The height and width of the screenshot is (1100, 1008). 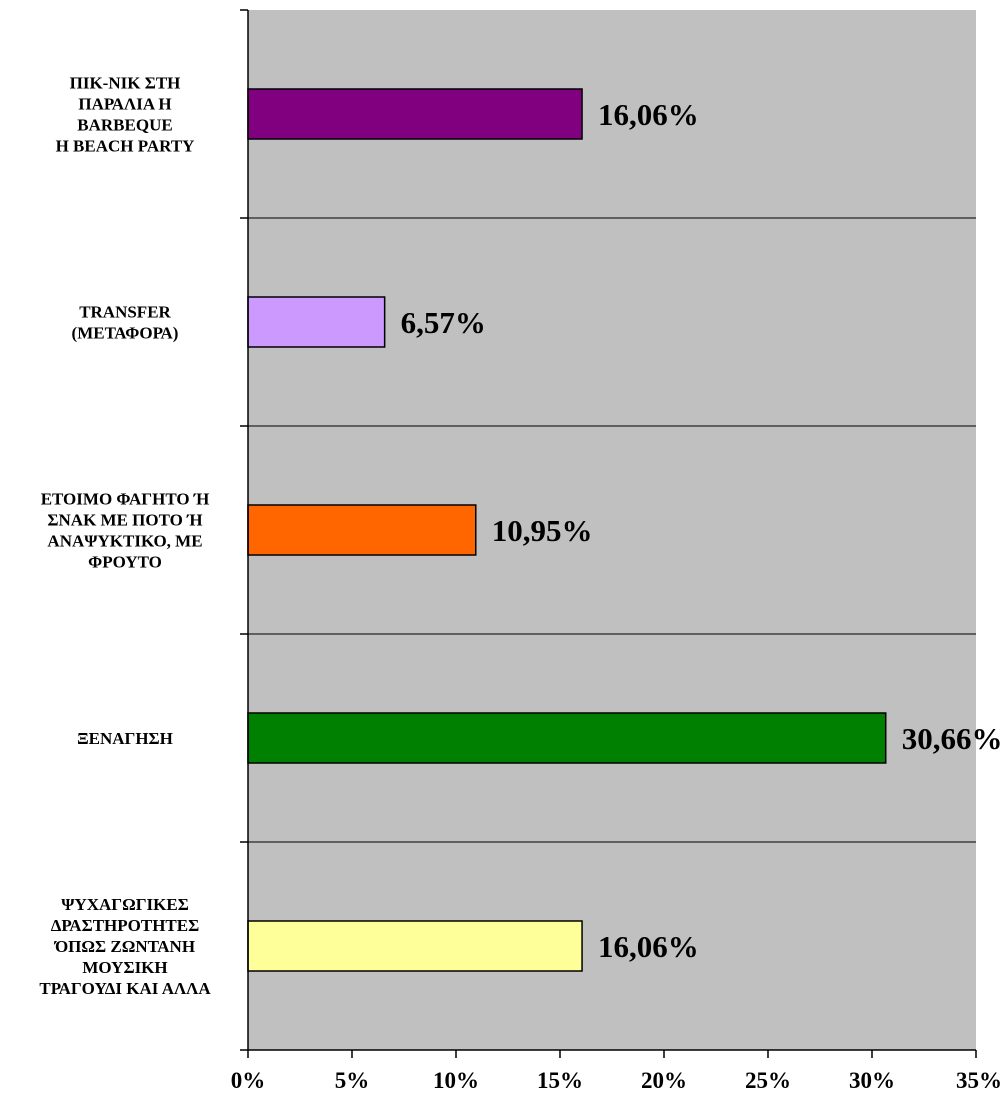 I want to click on category-label: TRANSFER (ΜΕΤΑΦΟΡΑ), so click(x=125, y=323).